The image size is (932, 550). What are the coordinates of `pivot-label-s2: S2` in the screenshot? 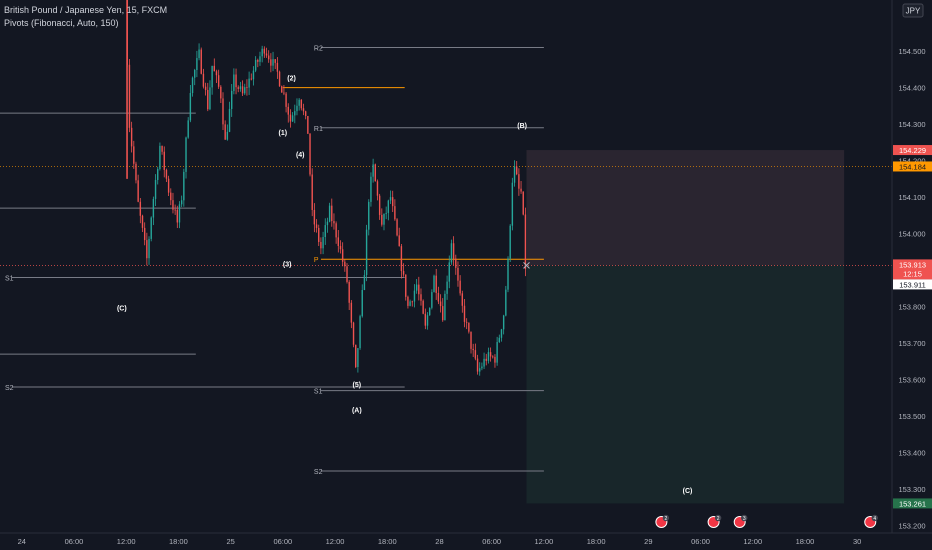 It's located at (318, 472).